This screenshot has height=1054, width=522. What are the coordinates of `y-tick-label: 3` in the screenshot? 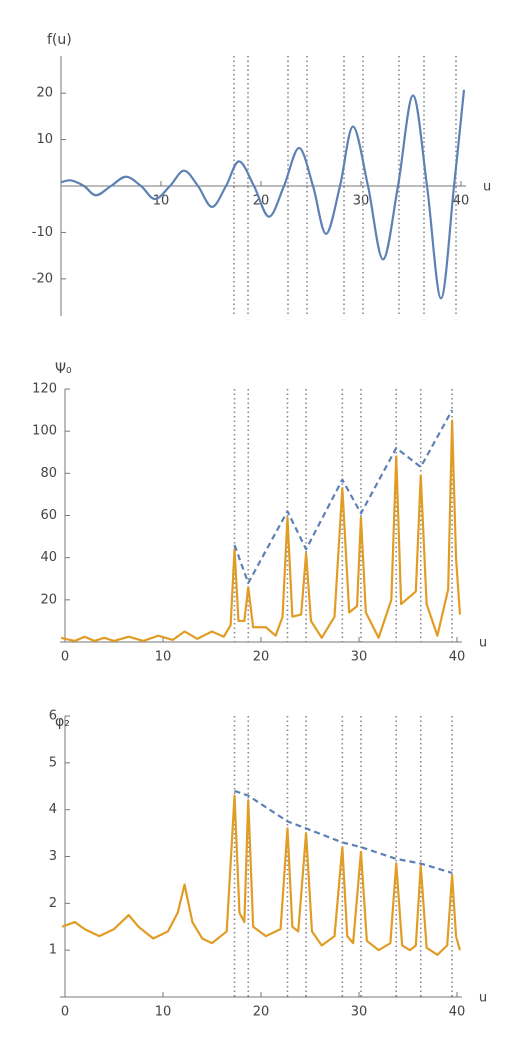 It's located at (53, 856).